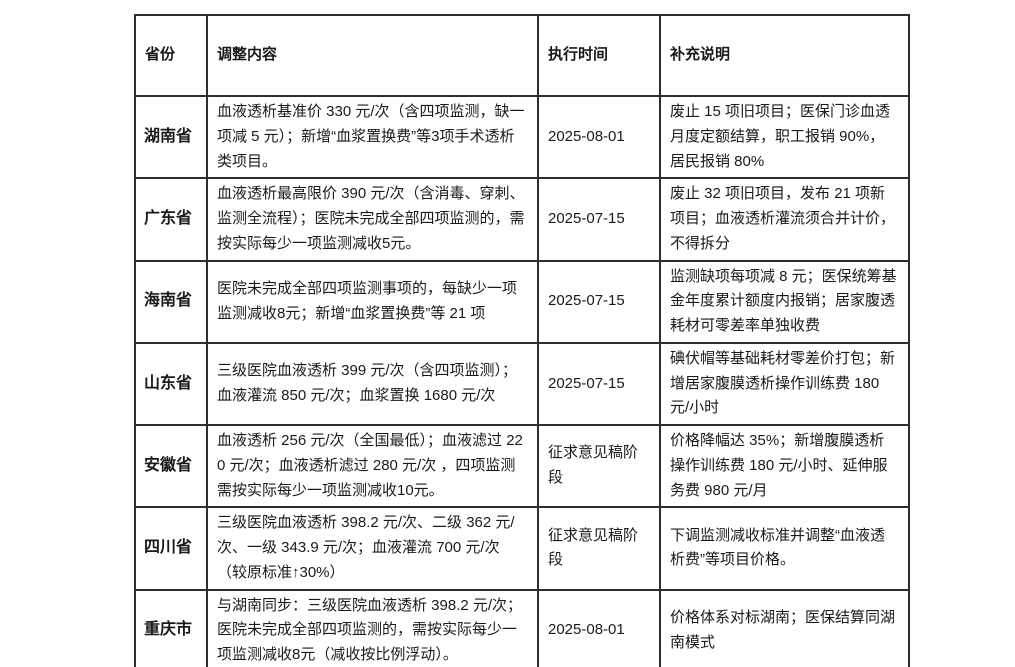 This screenshot has height=667, width=1015. What do you see at coordinates (784, 219) in the screenshot?
I see `cell-note: 废止 32 项旧项目，发布 21 项新项目；血液透析灌流须合并计价，不得拆分` at bounding box center [784, 219].